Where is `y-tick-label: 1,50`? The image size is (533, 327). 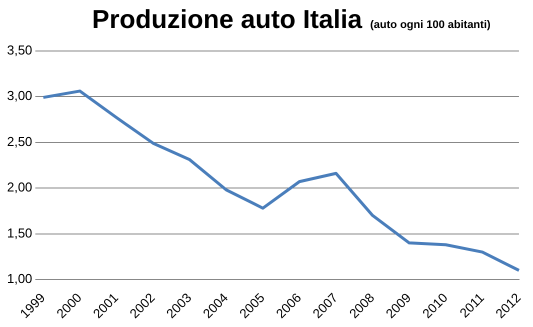
y-tick-label: 1,50 is located at coordinates (19, 232).